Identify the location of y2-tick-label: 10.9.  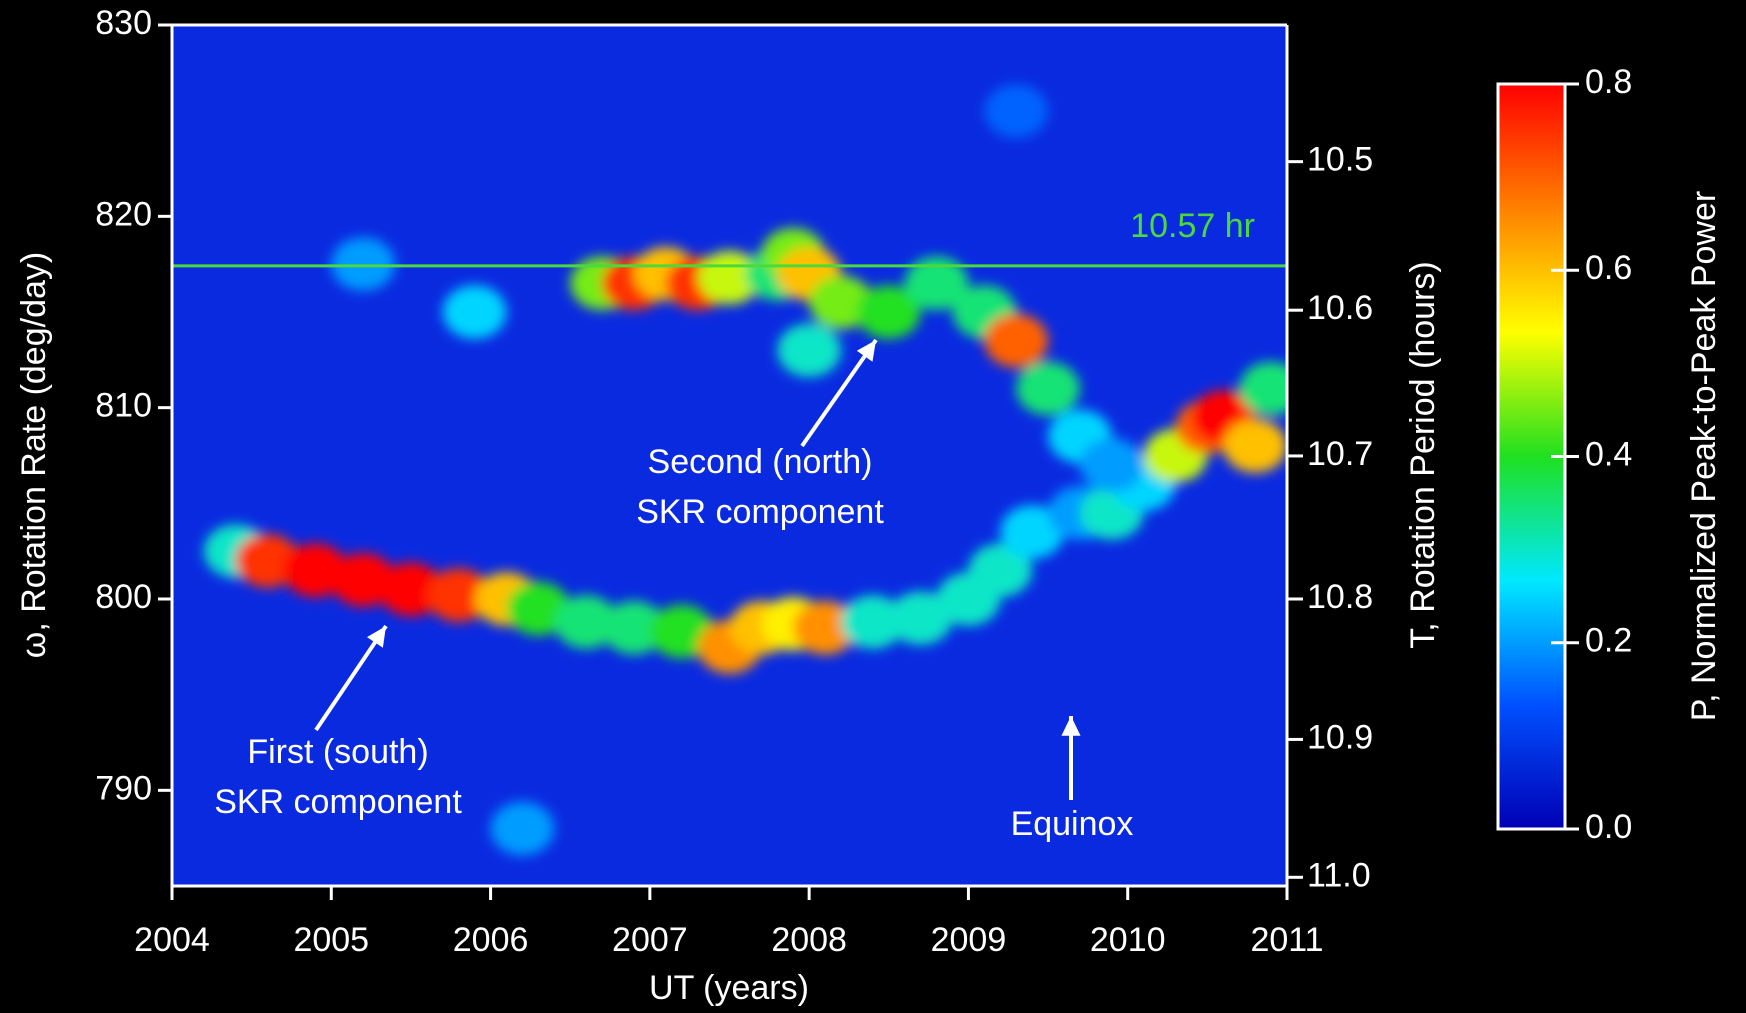
(1340, 737).